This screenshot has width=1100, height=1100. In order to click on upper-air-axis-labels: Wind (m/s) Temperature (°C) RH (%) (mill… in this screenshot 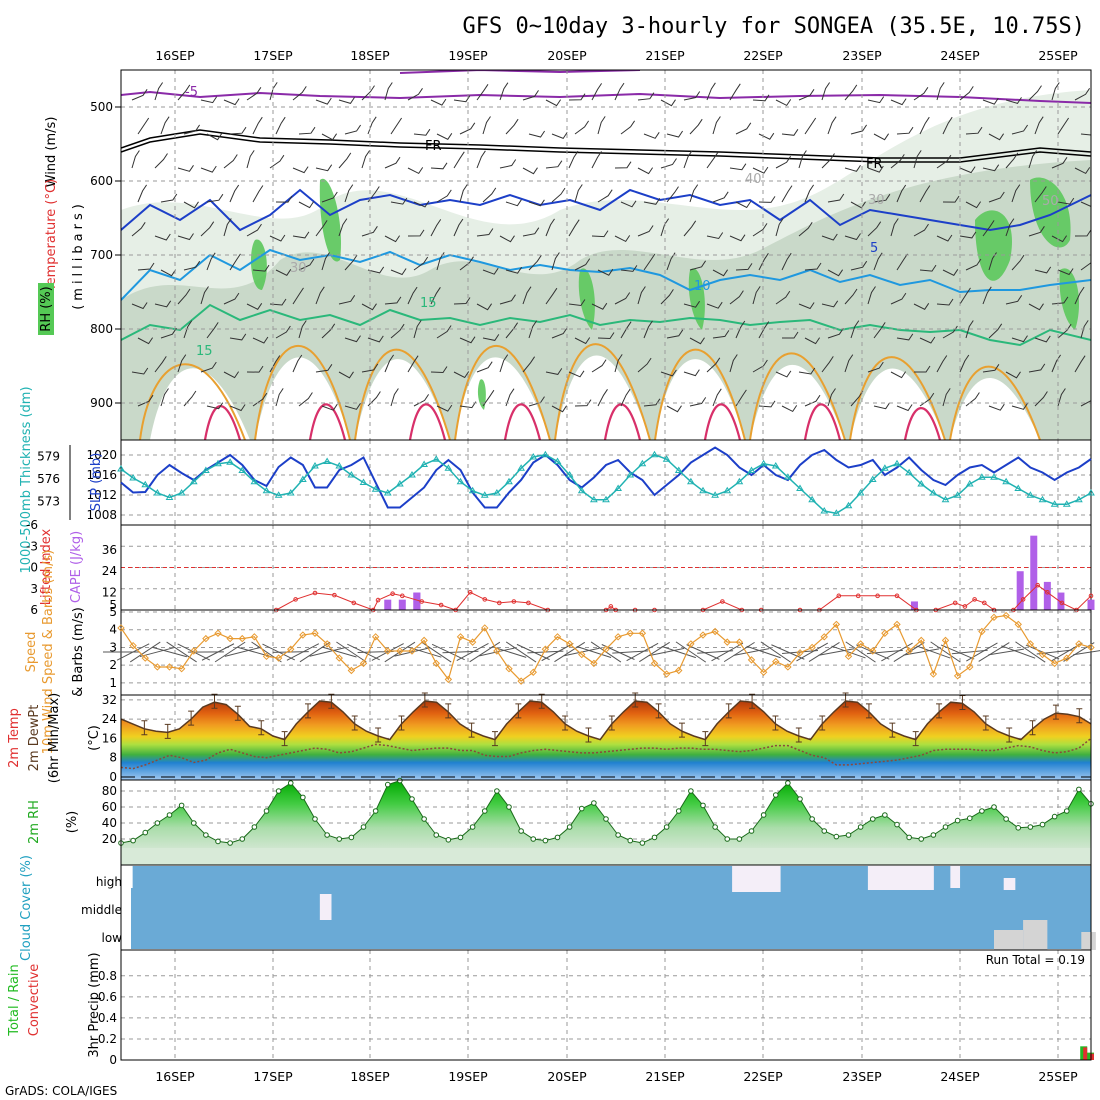, I will do `click(62, 226)`.